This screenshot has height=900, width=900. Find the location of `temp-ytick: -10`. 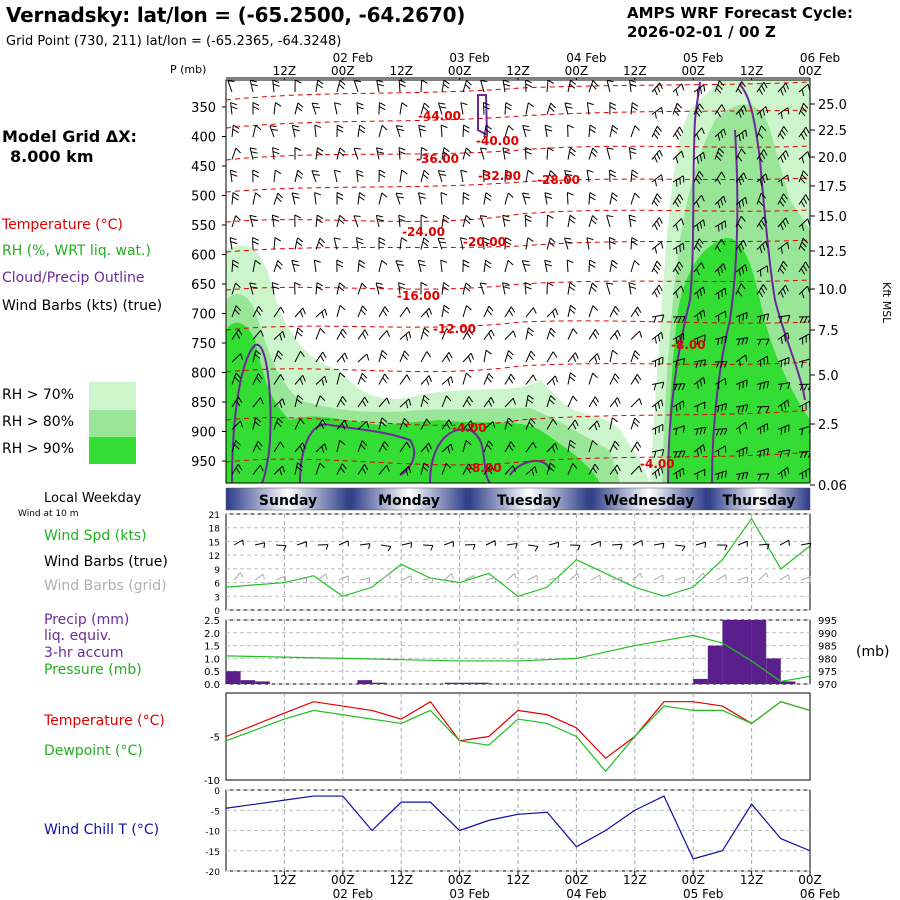

temp-ytick: -10 is located at coordinates (212, 781).